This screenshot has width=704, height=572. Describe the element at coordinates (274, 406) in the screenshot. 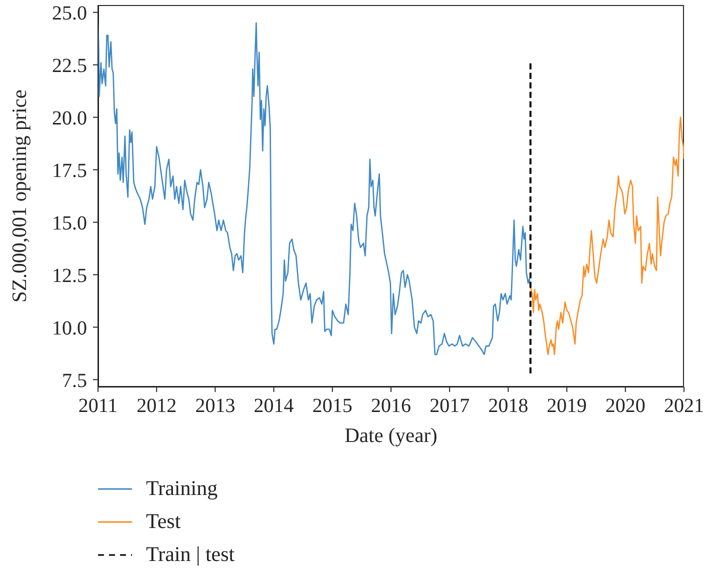

I see `x-tick-label: 2014` at that location.